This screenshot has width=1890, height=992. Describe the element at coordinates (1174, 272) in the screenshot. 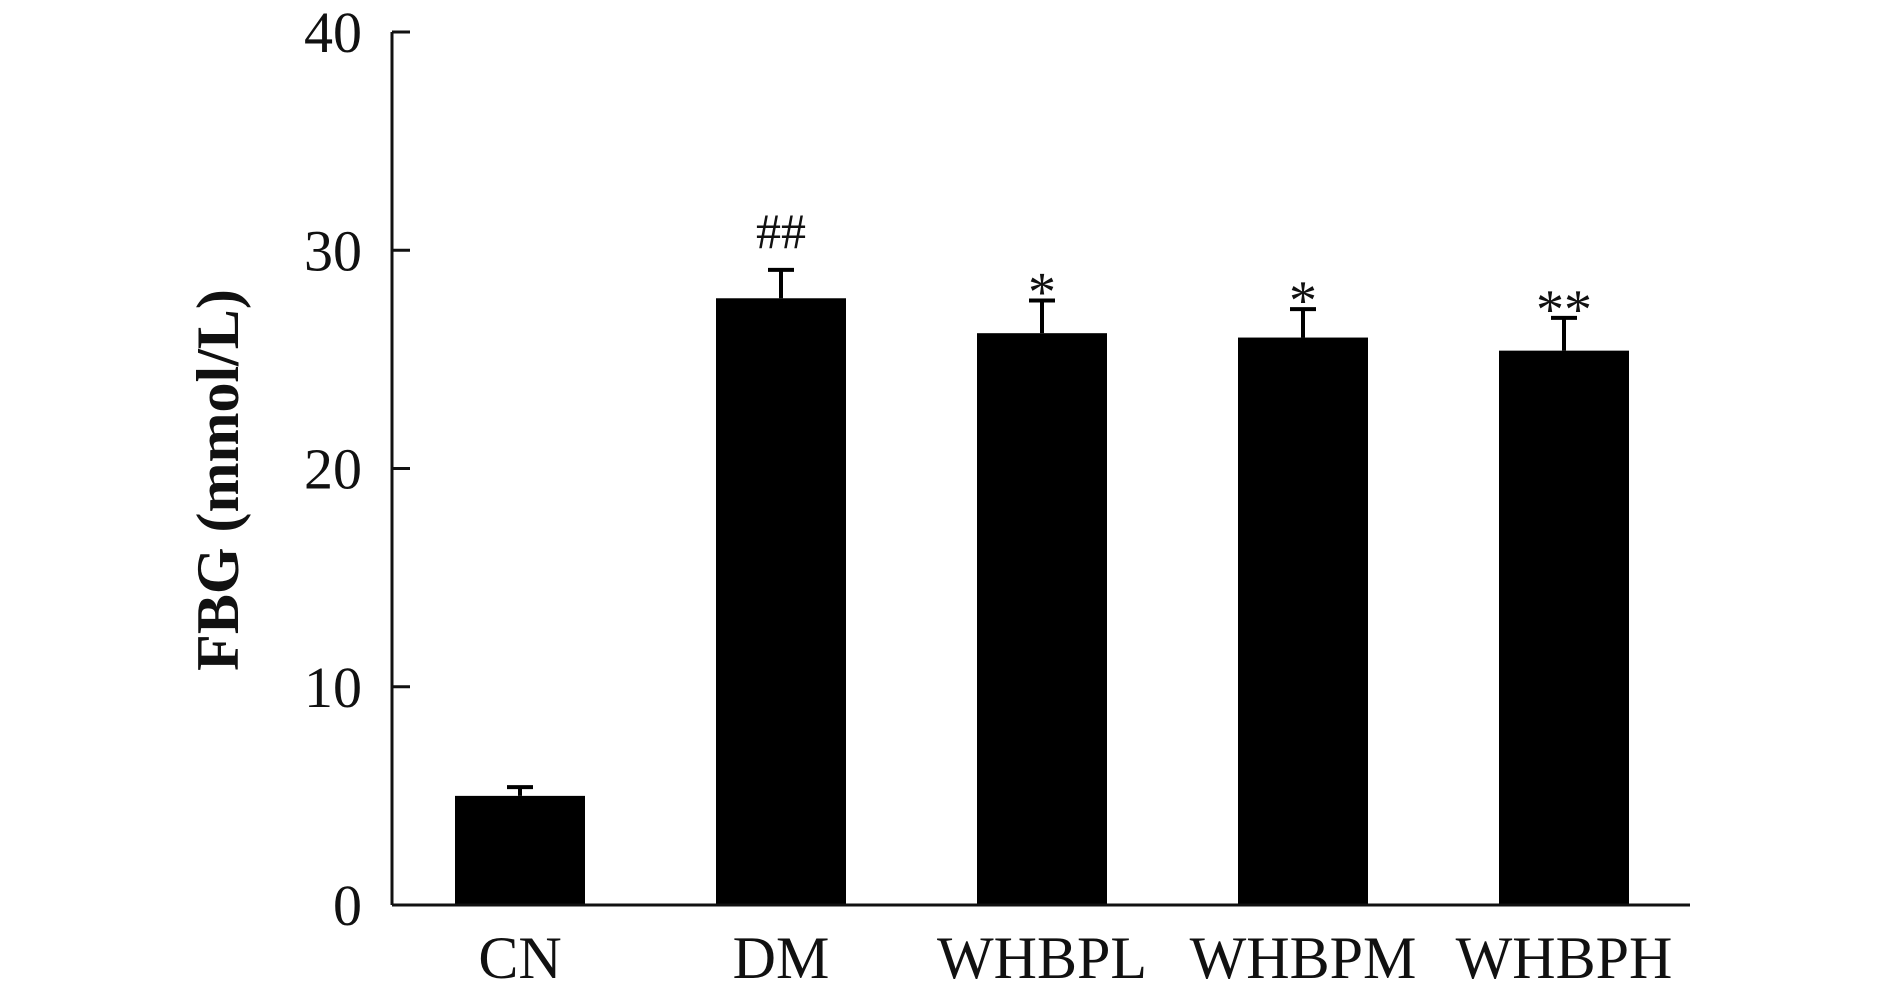

I see `significance-annotations: ##* * **` at that location.